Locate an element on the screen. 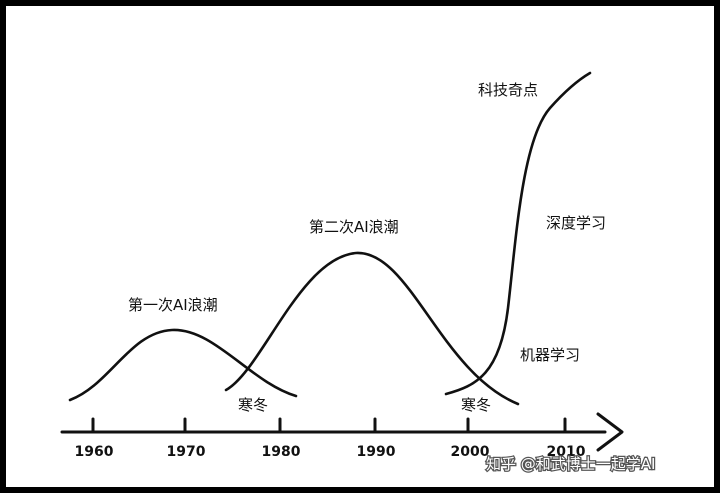 Image resolution: width=720 pixels, height=493 pixels. tick-label-1990: 1990 is located at coordinates (376, 452).